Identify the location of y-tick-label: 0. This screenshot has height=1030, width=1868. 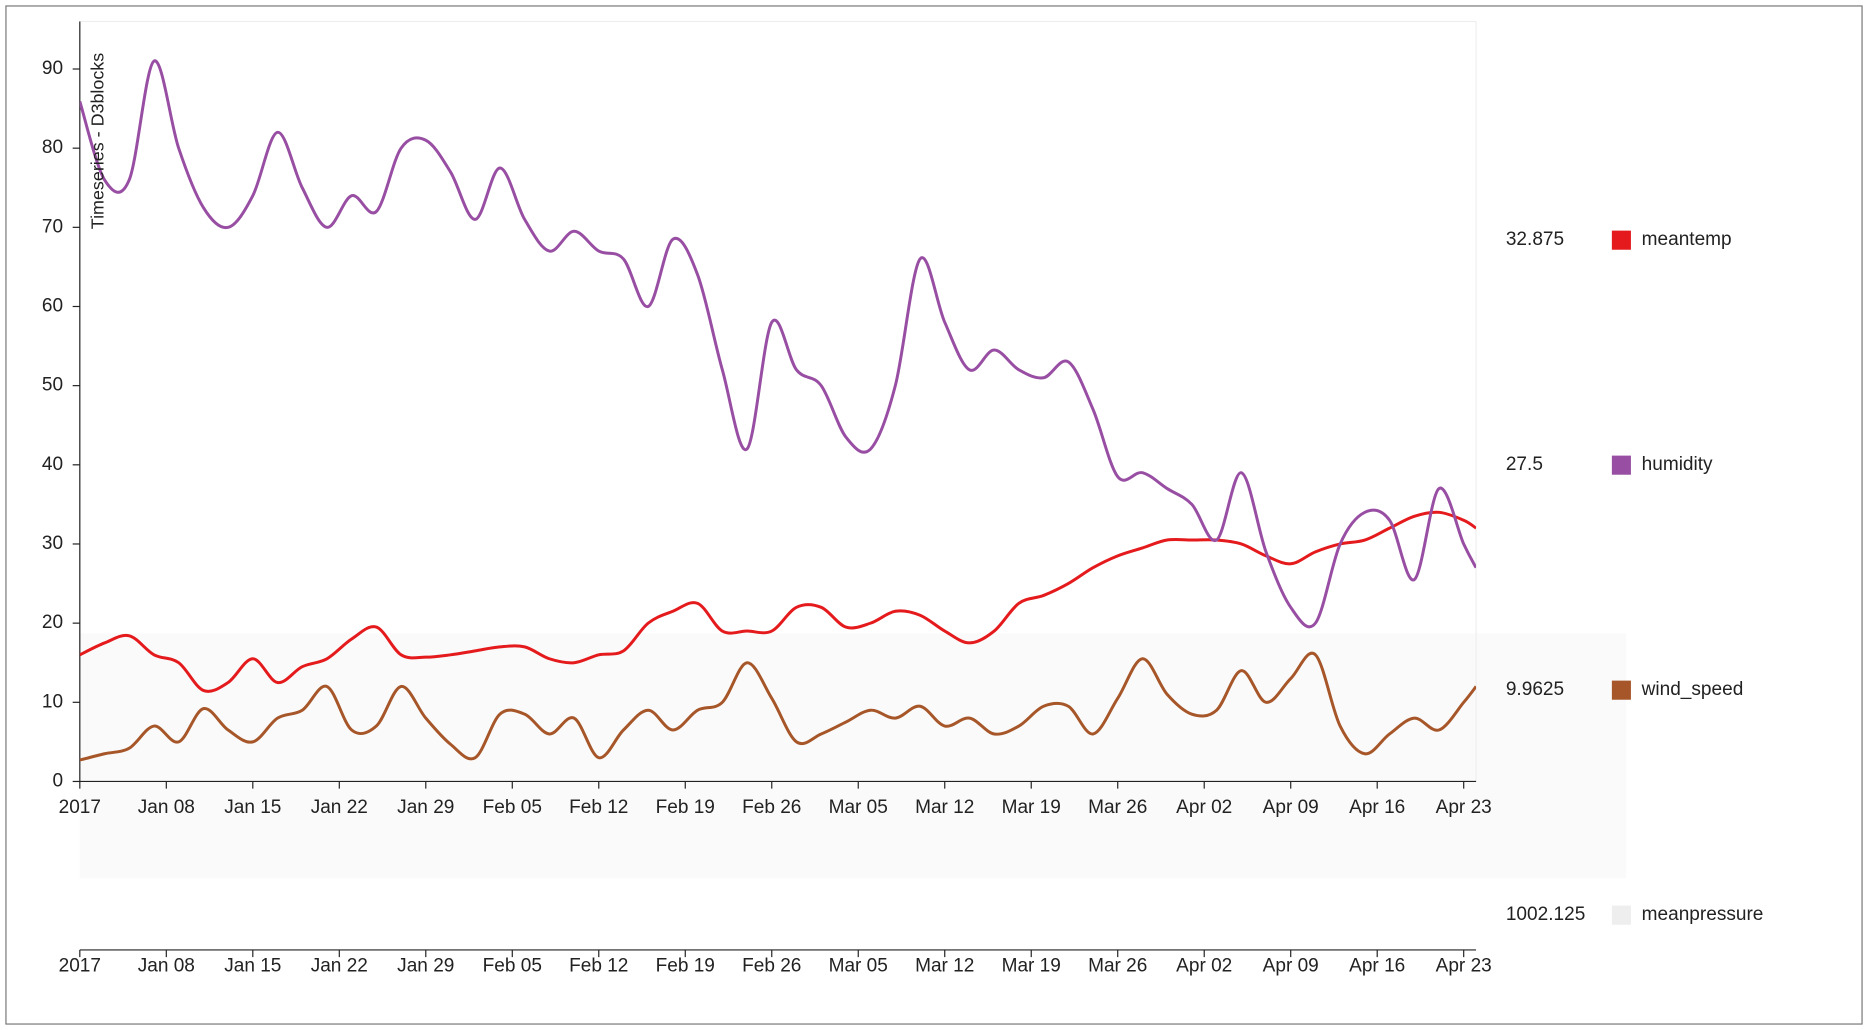
(58, 780).